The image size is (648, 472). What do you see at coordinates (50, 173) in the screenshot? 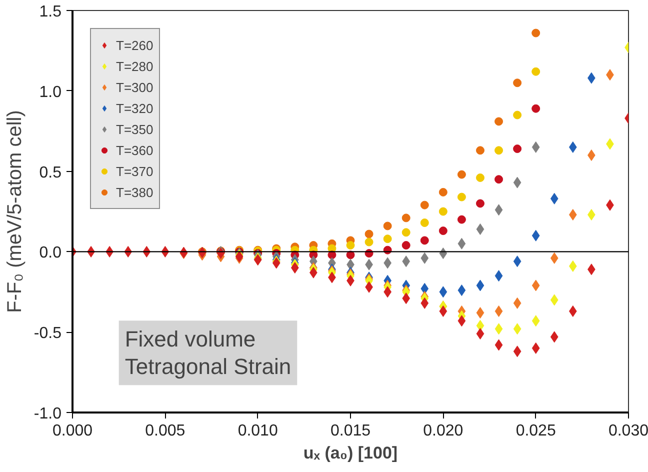
I see `y-tick-label: 0.5` at bounding box center [50, 173].